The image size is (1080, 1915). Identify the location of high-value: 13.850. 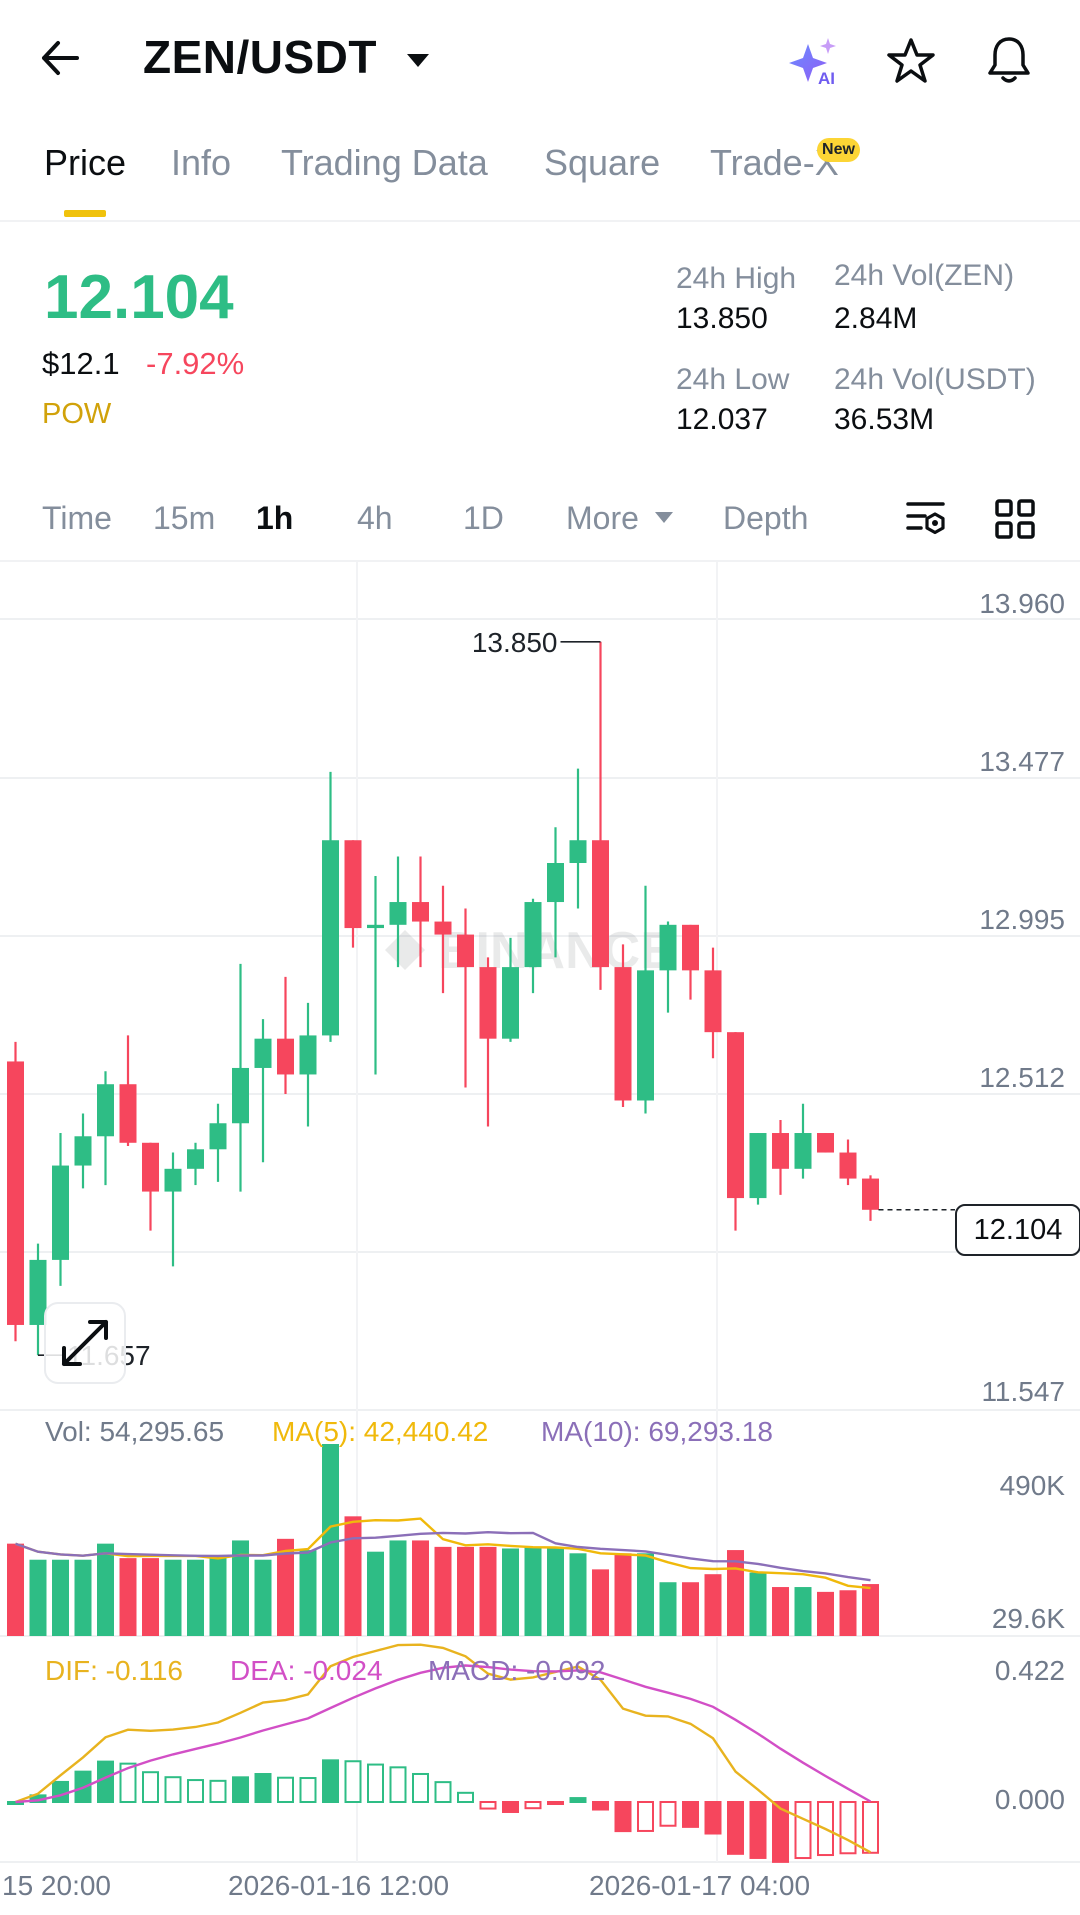
(722, 318).